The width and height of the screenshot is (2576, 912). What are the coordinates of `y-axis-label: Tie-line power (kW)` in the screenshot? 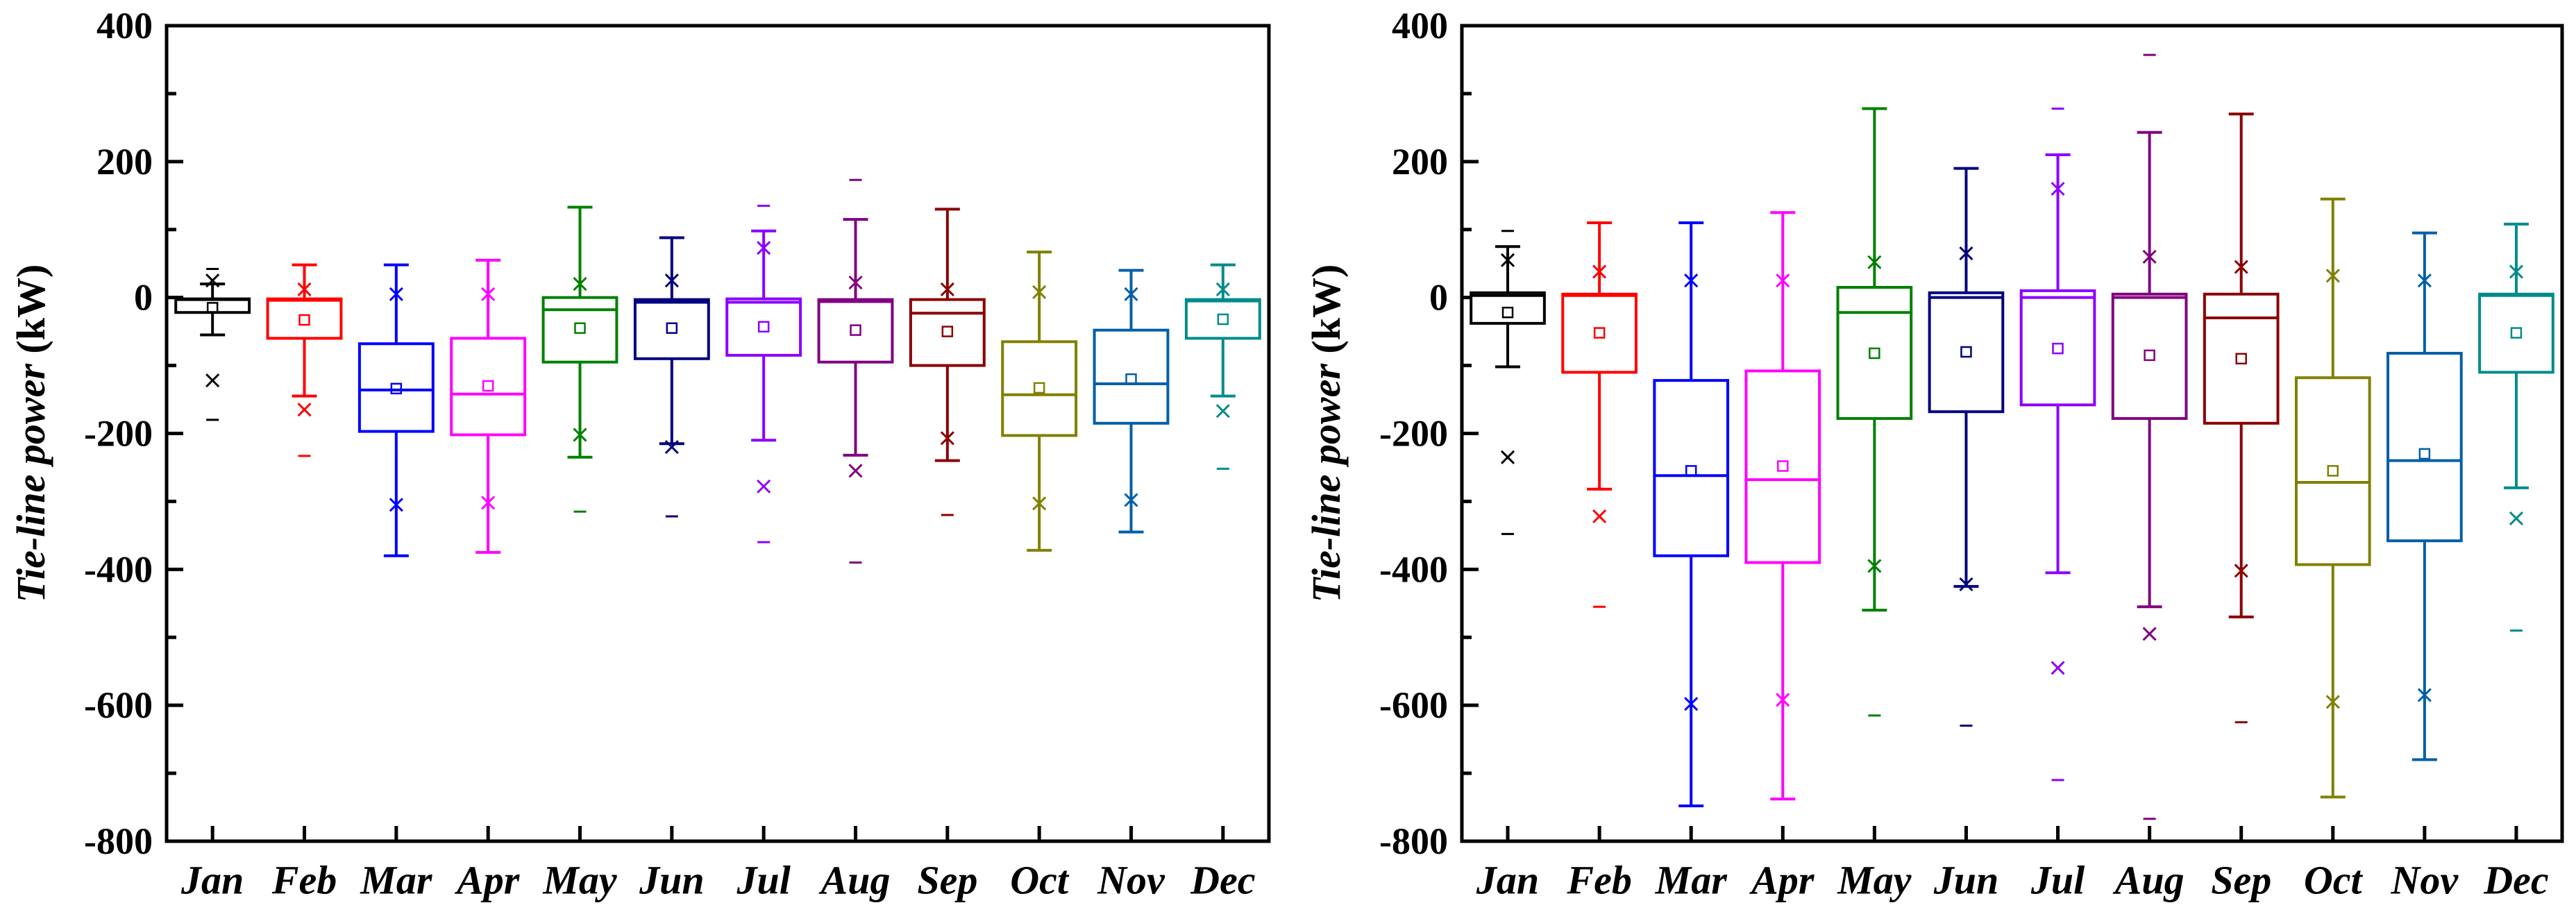 It's located at (1326, 433).